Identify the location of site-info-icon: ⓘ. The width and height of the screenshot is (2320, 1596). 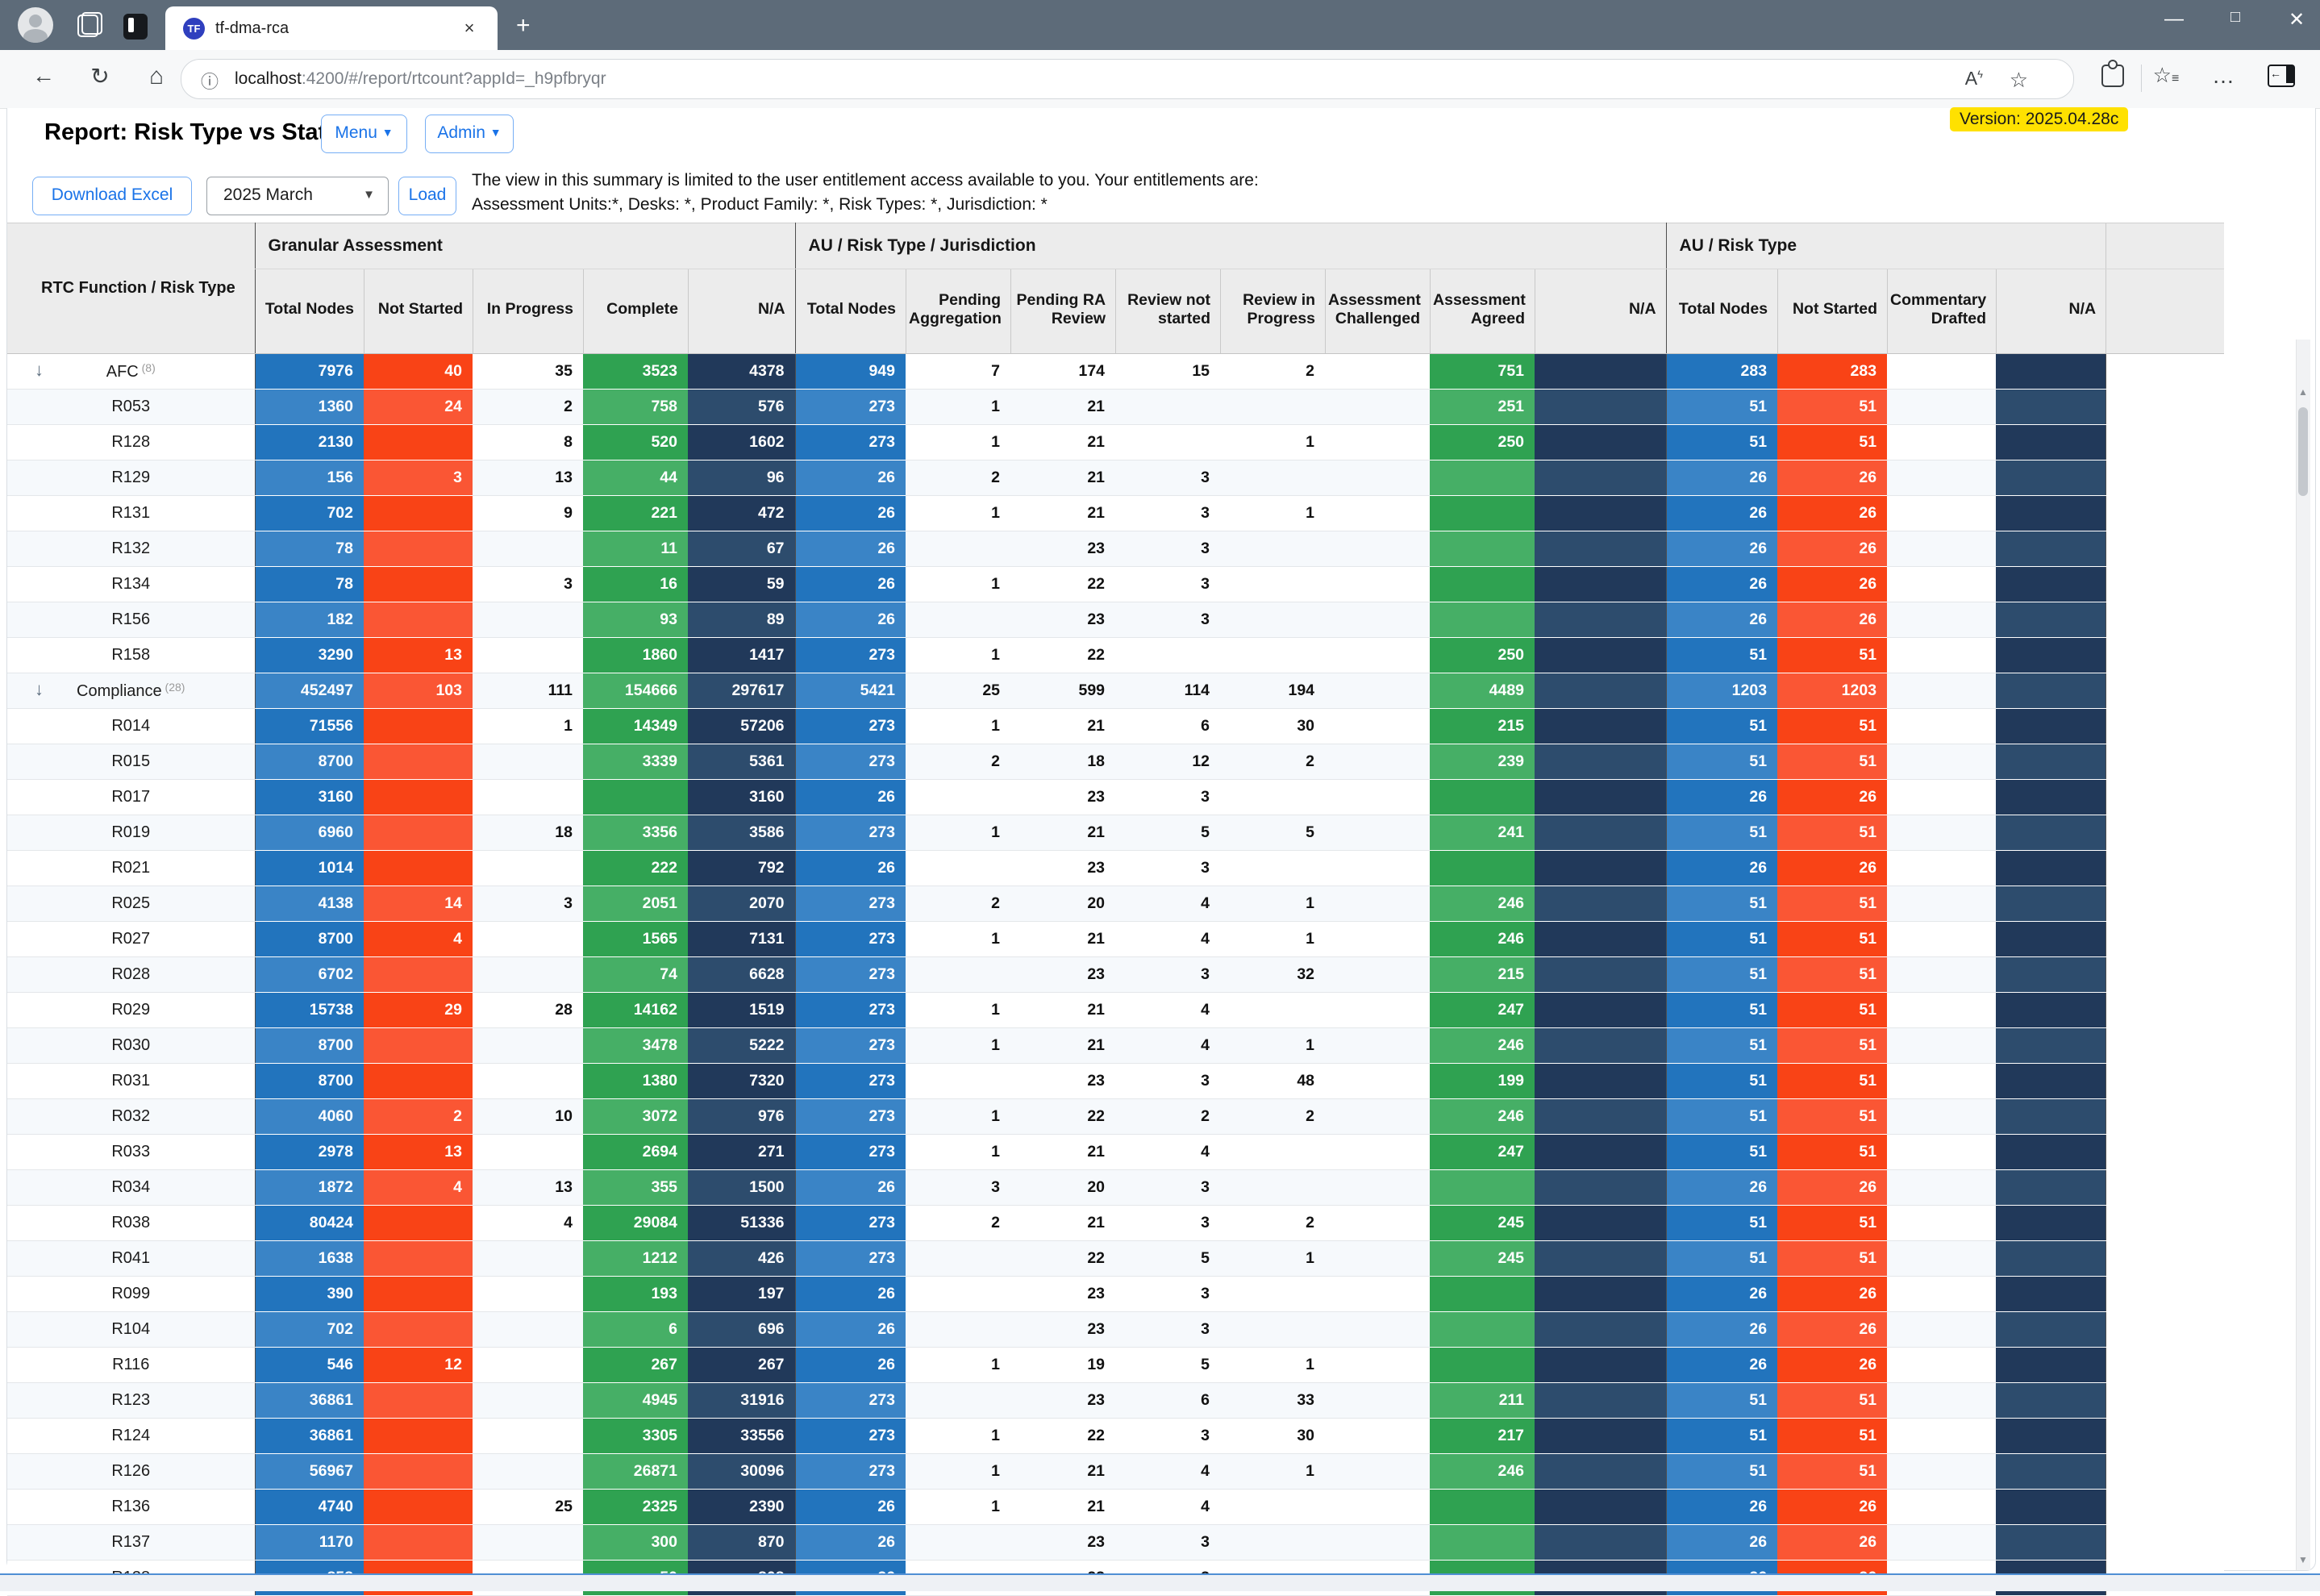
(210, 82).